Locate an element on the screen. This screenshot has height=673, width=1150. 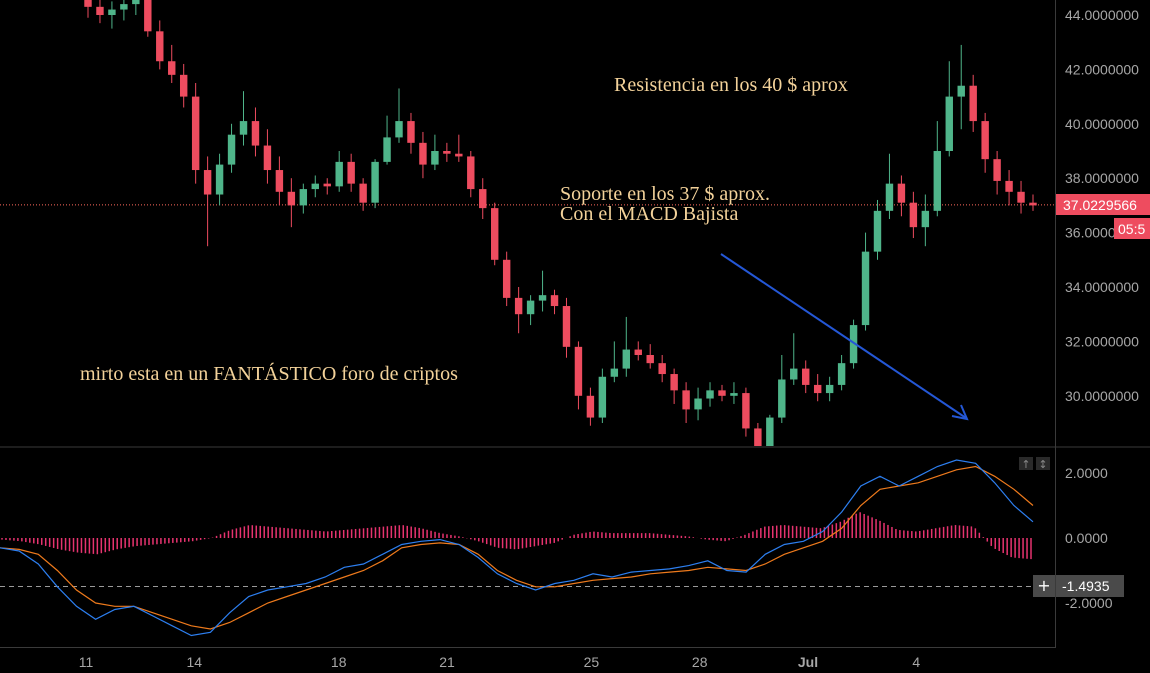
price-tick-label: 44.0000000 is located at coordinates (1102, 15).